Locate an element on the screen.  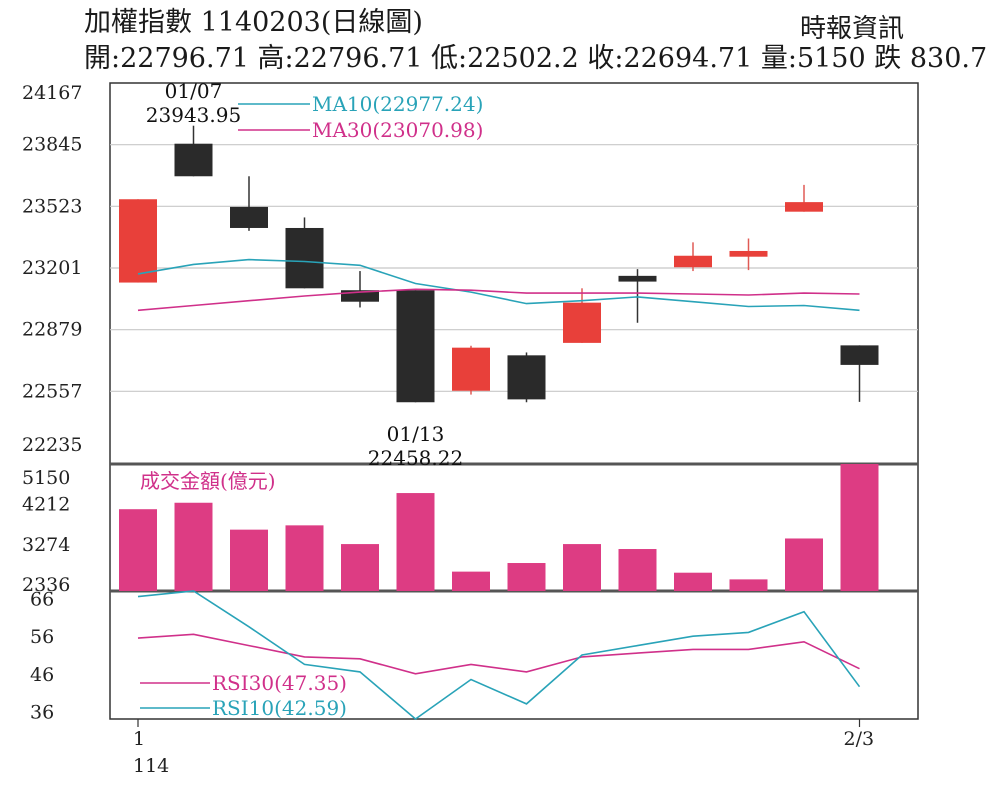
source-label: 時報資訊 is located at coordinates (851, 29).